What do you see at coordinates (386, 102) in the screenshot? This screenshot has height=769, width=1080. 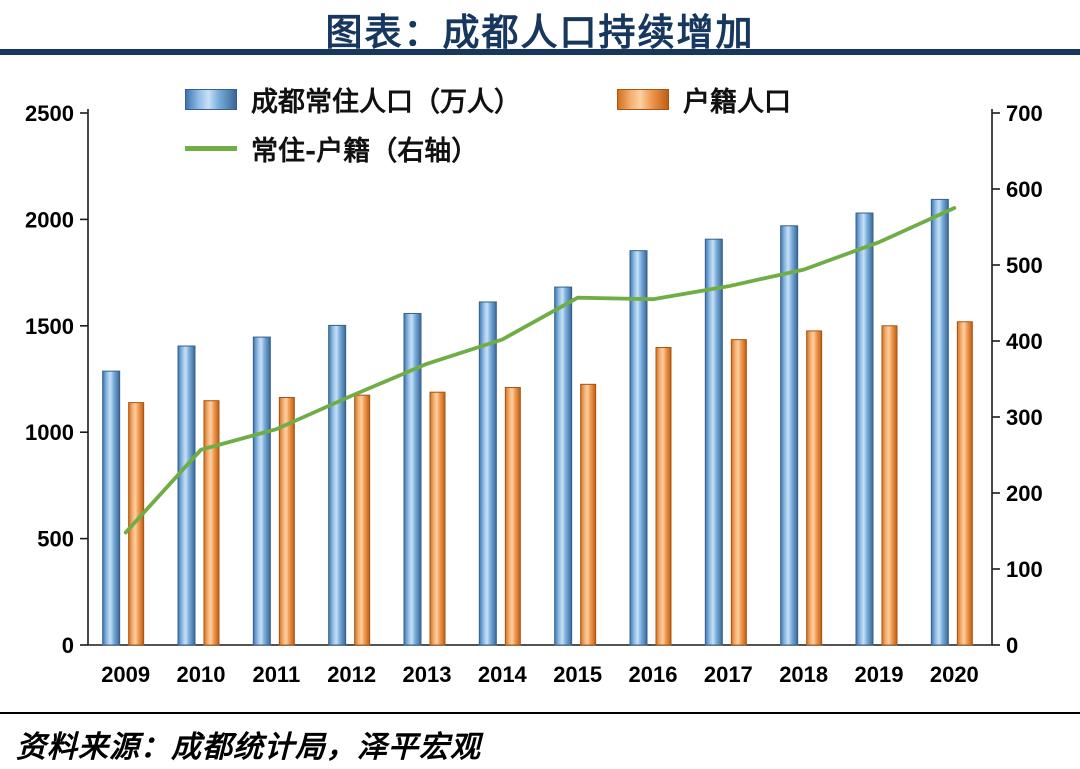 I see `legend-label-resident: 成都常住人口（万人）` at bounding box center [386, 102].